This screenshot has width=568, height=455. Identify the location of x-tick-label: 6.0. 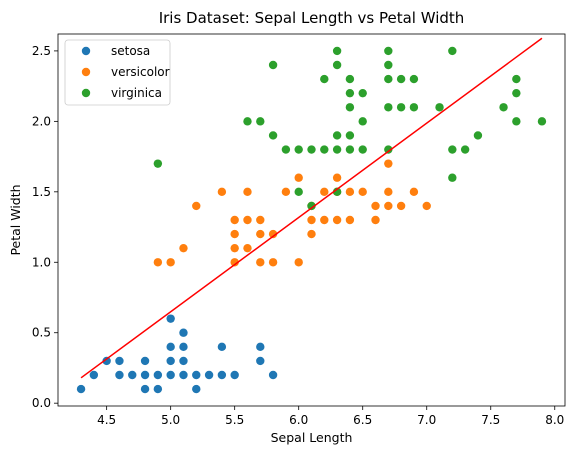
(298, 420).